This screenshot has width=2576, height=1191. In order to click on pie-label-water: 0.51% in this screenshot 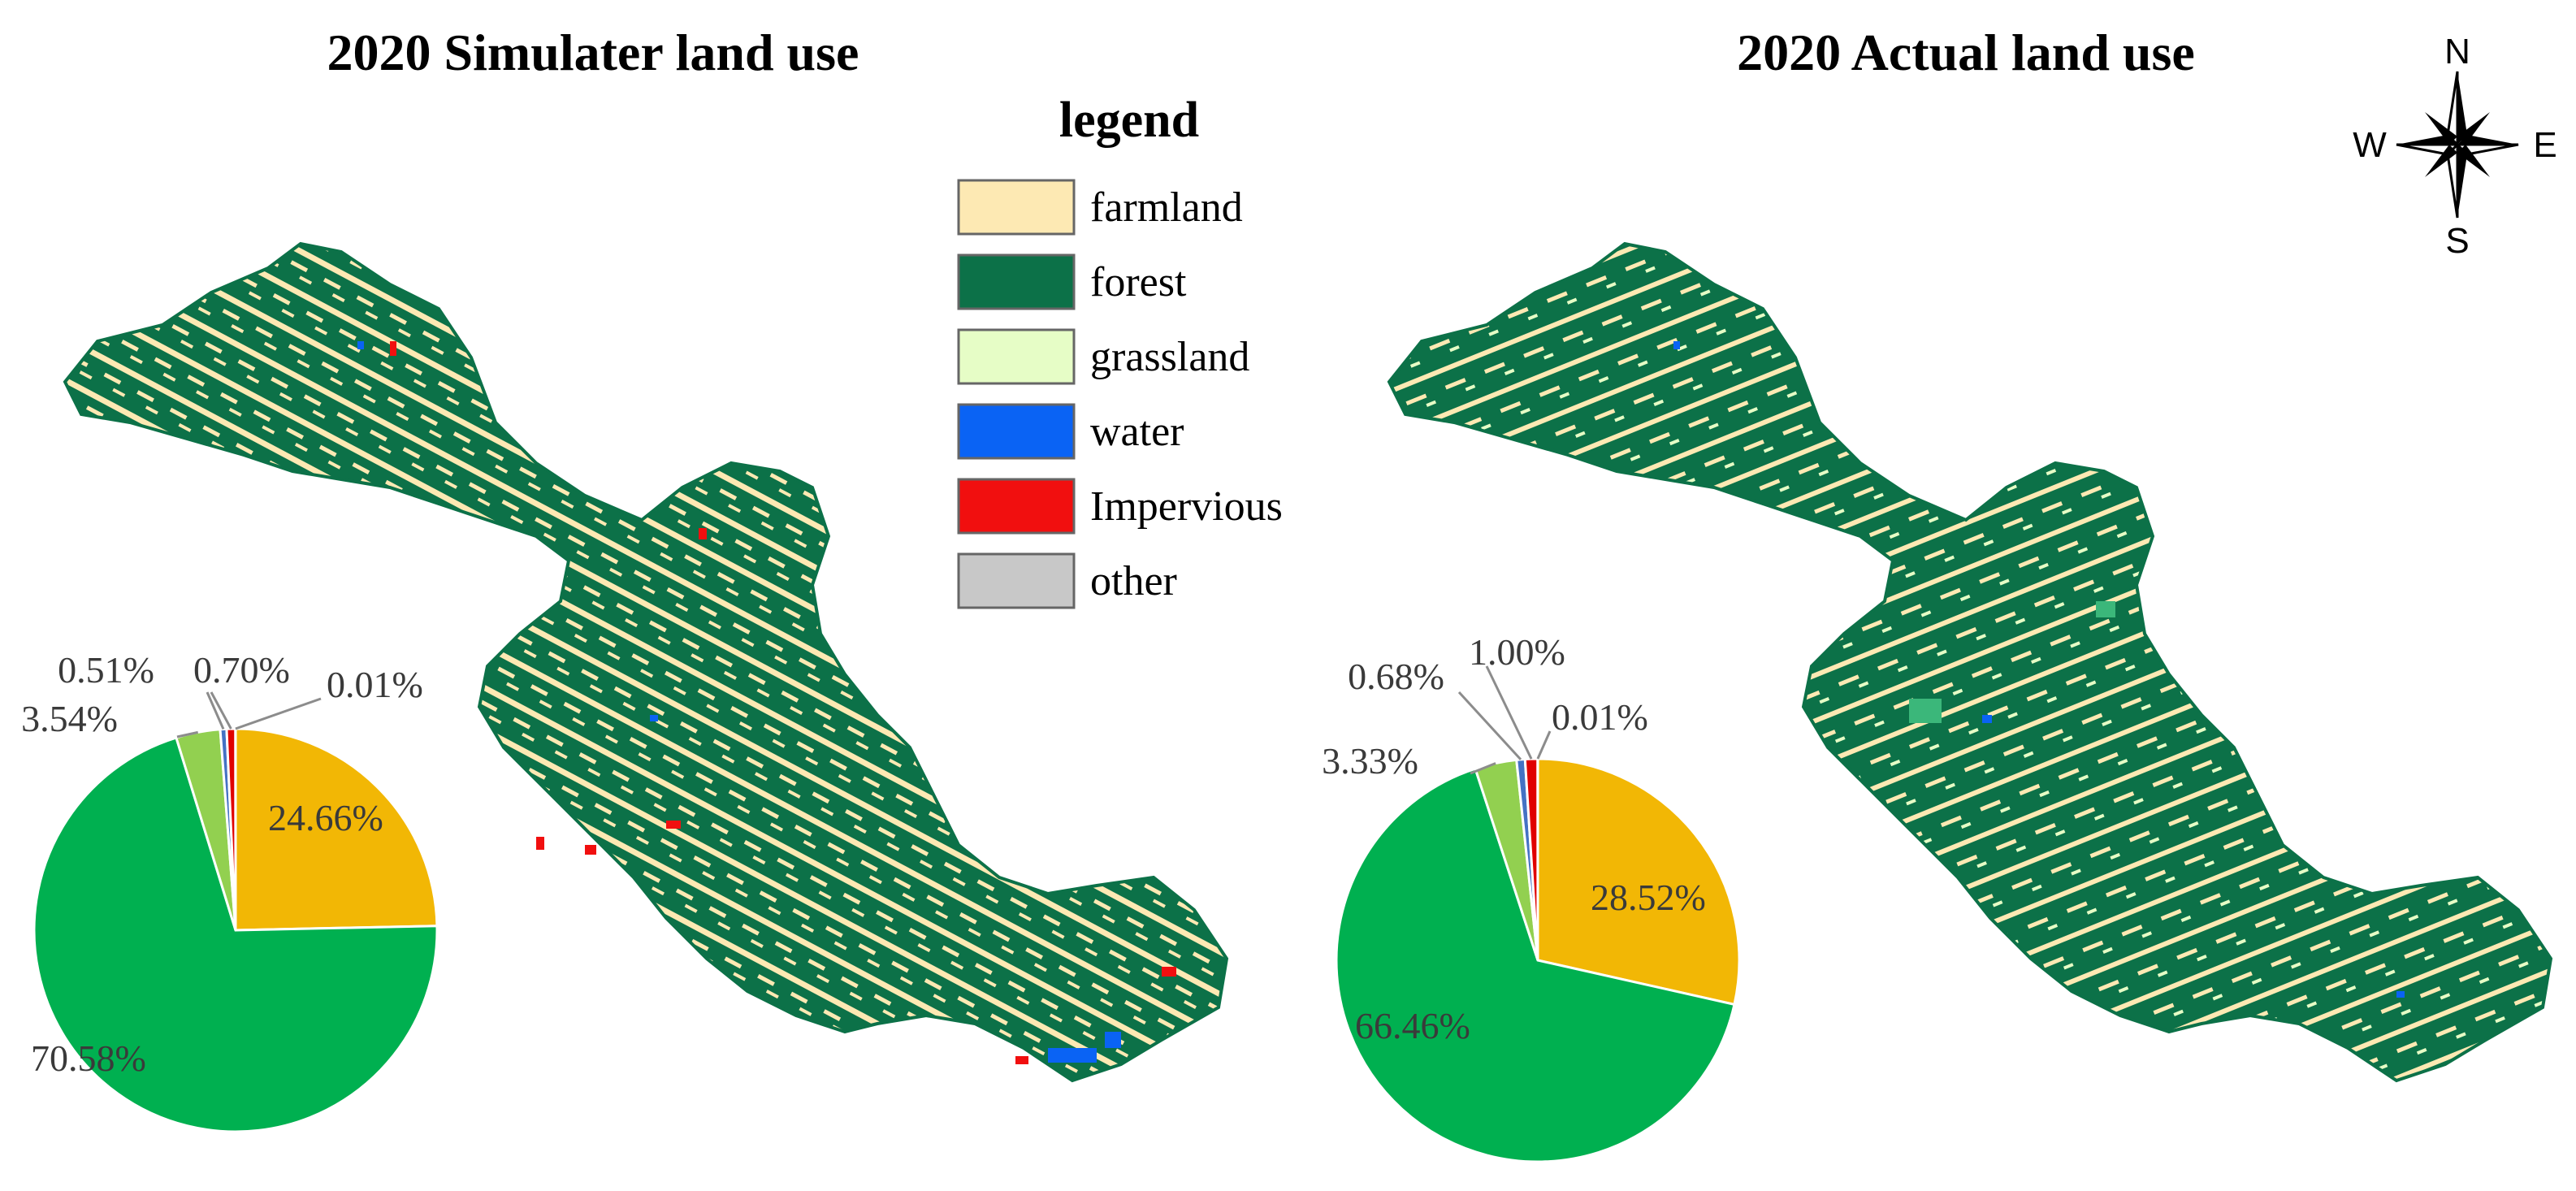, I will do `click(106, 670)`.